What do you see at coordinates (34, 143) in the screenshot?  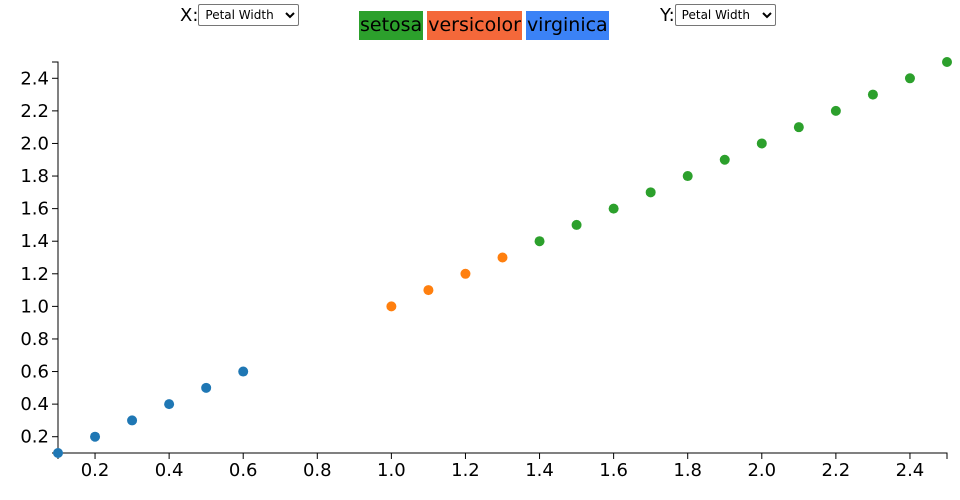 I see `y-tick-label: 2.0` at bounding box center [34, 143].